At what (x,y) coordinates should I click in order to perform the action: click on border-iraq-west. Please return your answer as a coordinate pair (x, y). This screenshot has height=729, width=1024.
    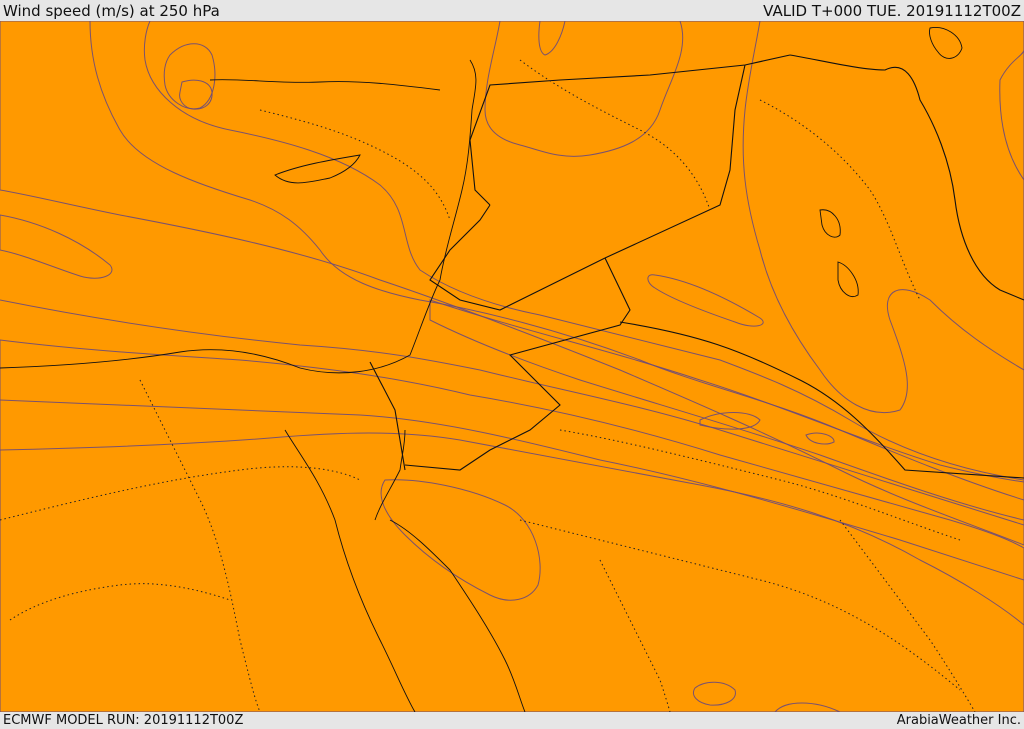
    Looking at the image, I should click on (675, 161).